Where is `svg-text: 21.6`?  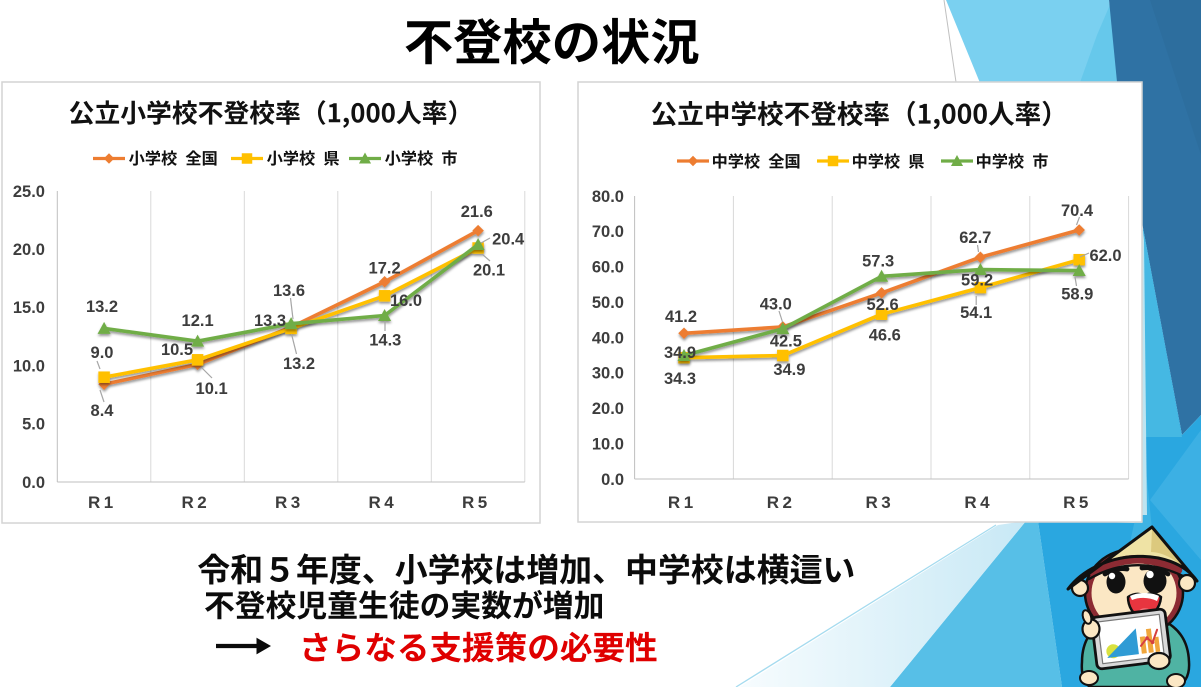 svg-text: 21.6 is located at coordinates (477, 212).